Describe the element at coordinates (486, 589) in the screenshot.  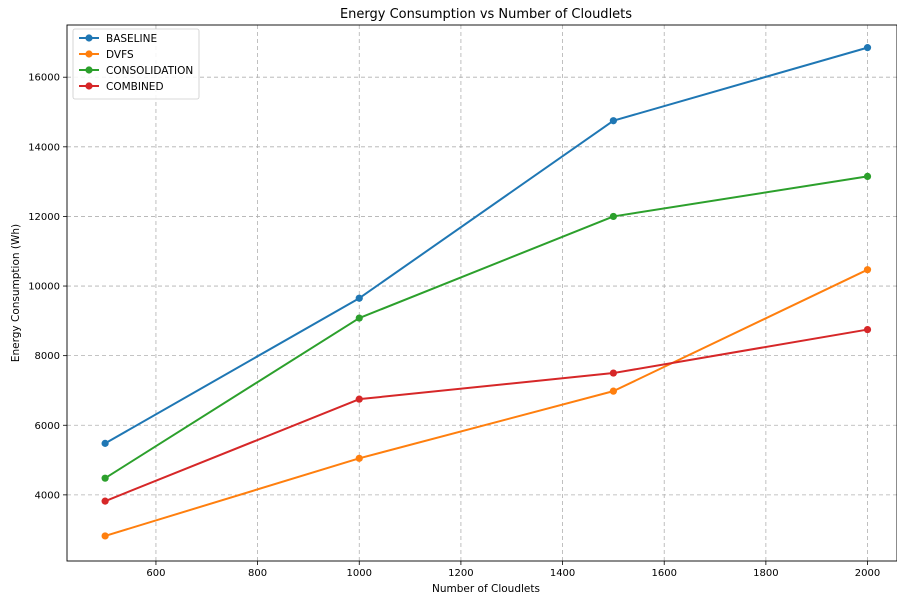
I see `x-axis-title: Number of Cloudlets` at that location.